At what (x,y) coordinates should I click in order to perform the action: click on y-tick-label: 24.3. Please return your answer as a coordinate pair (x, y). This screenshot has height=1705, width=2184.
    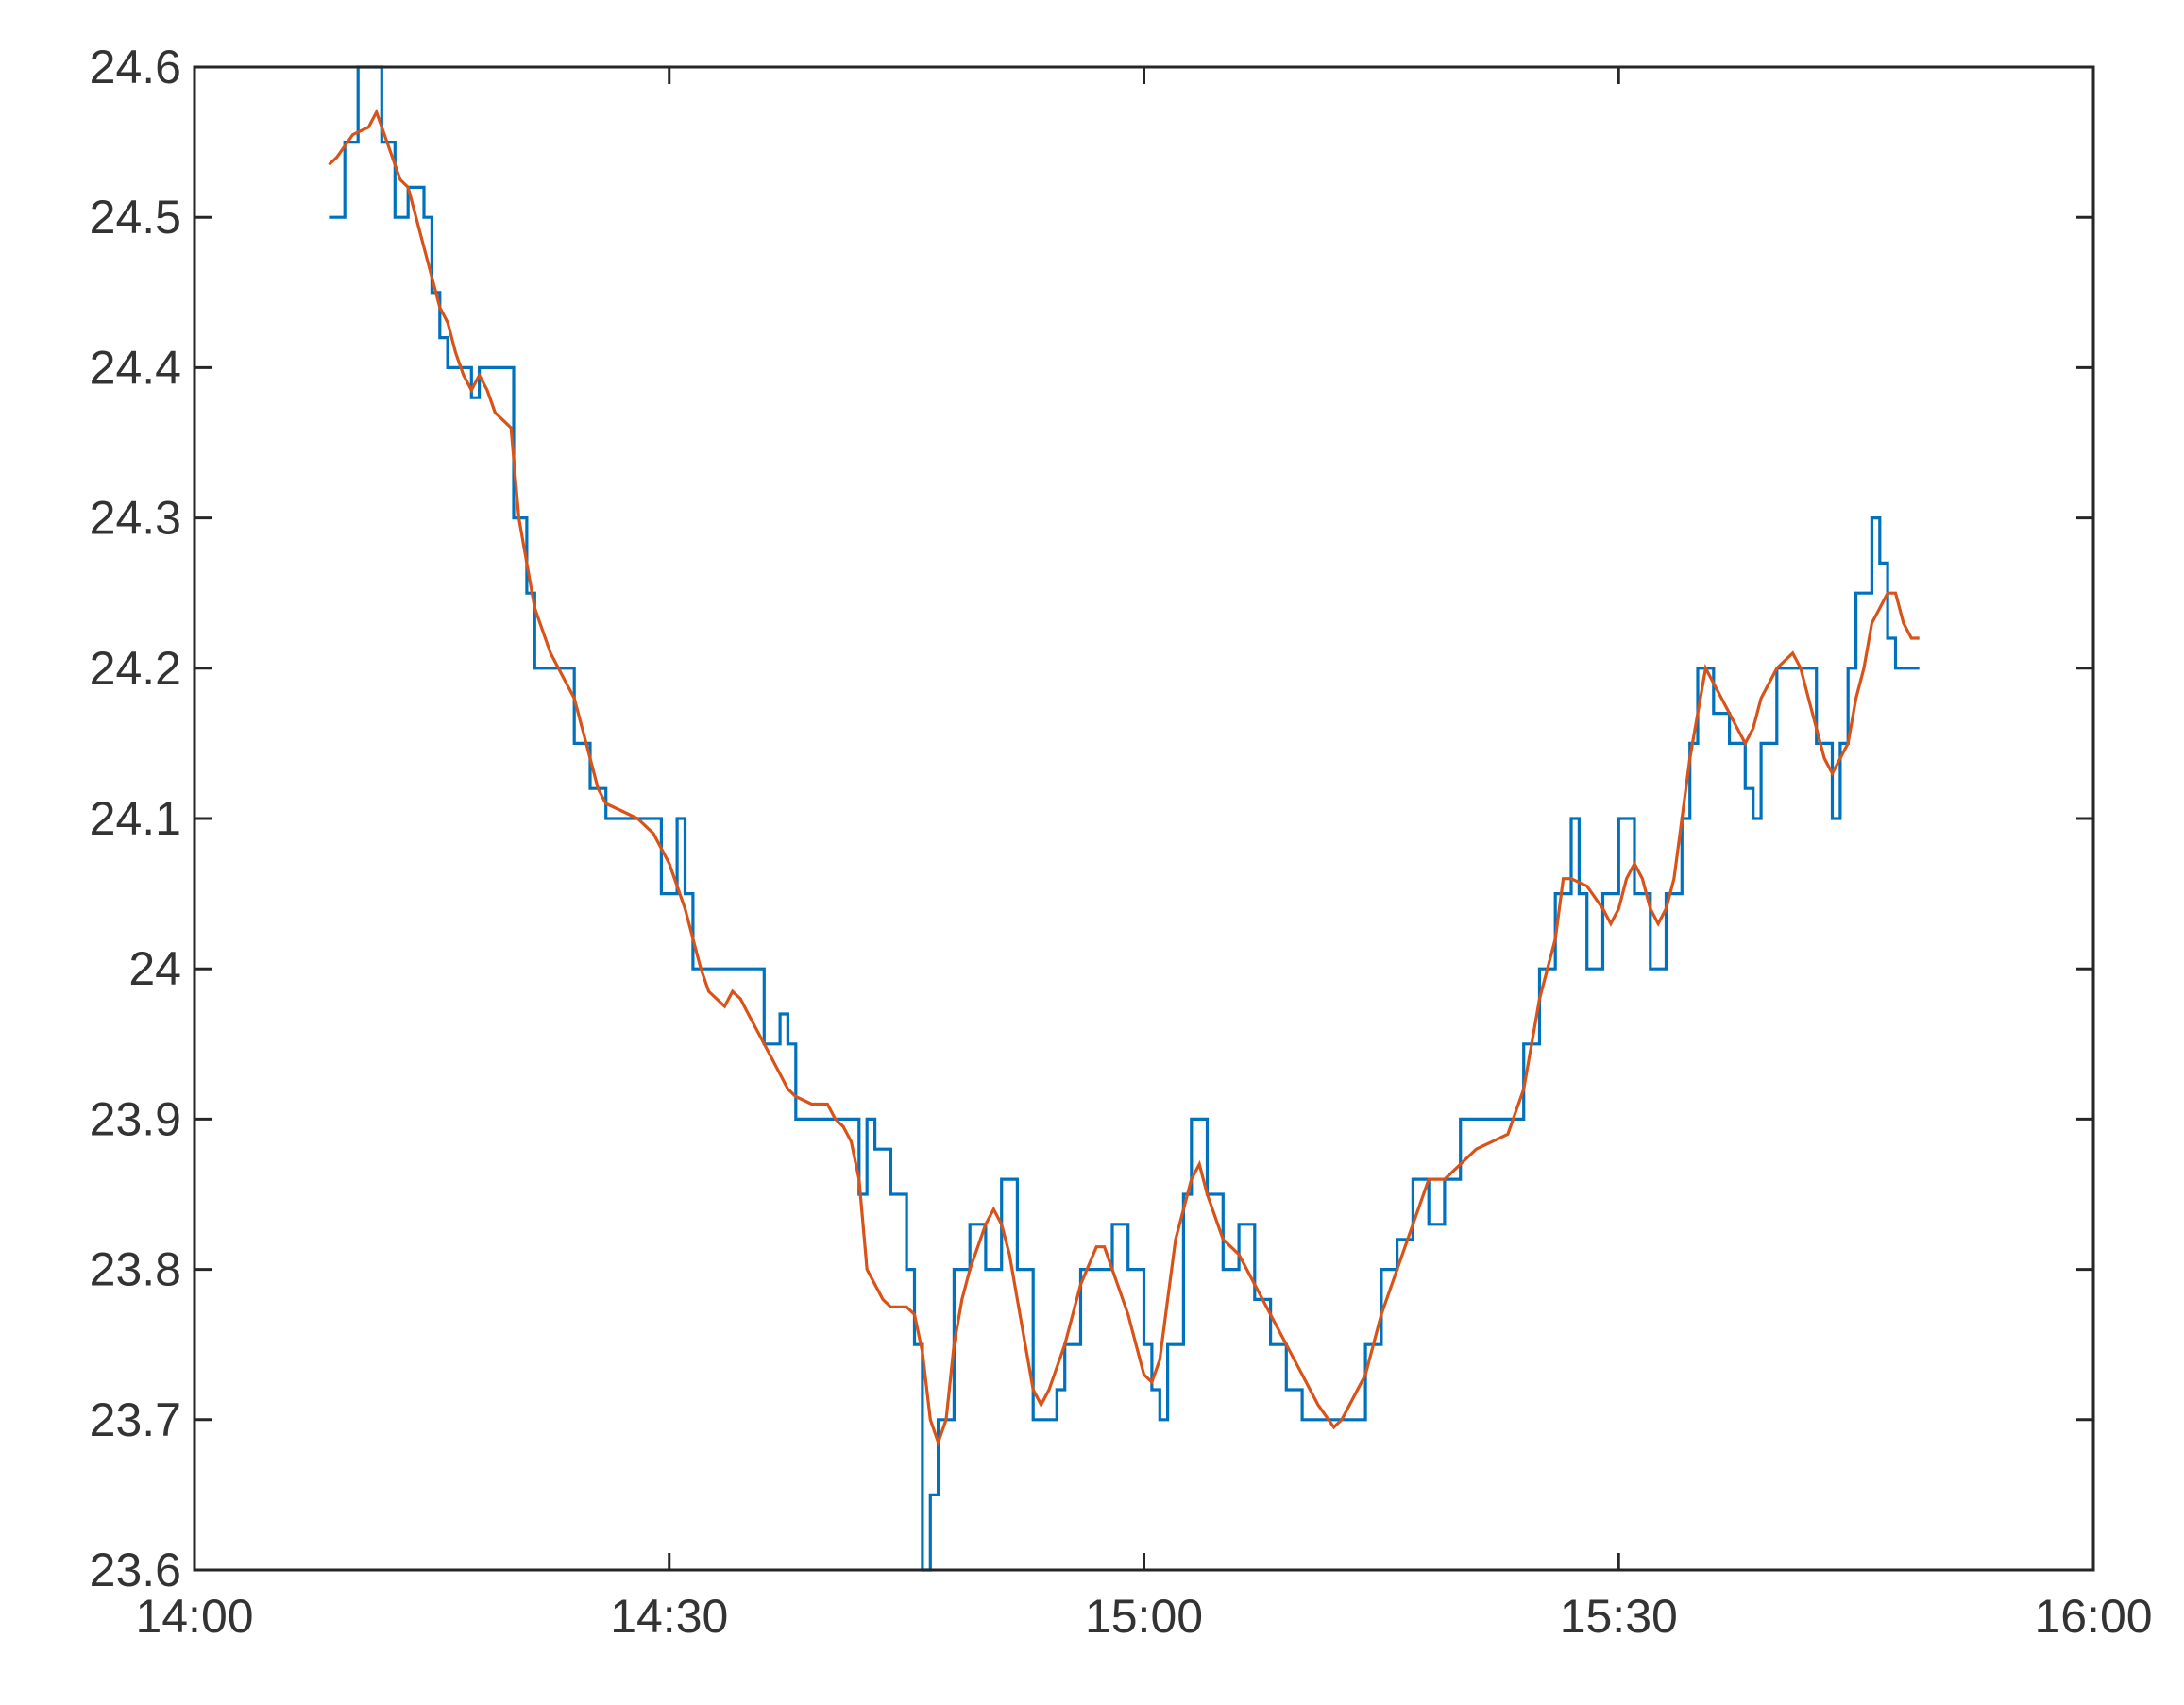
    Looking at the image, I should click on (135, 518).